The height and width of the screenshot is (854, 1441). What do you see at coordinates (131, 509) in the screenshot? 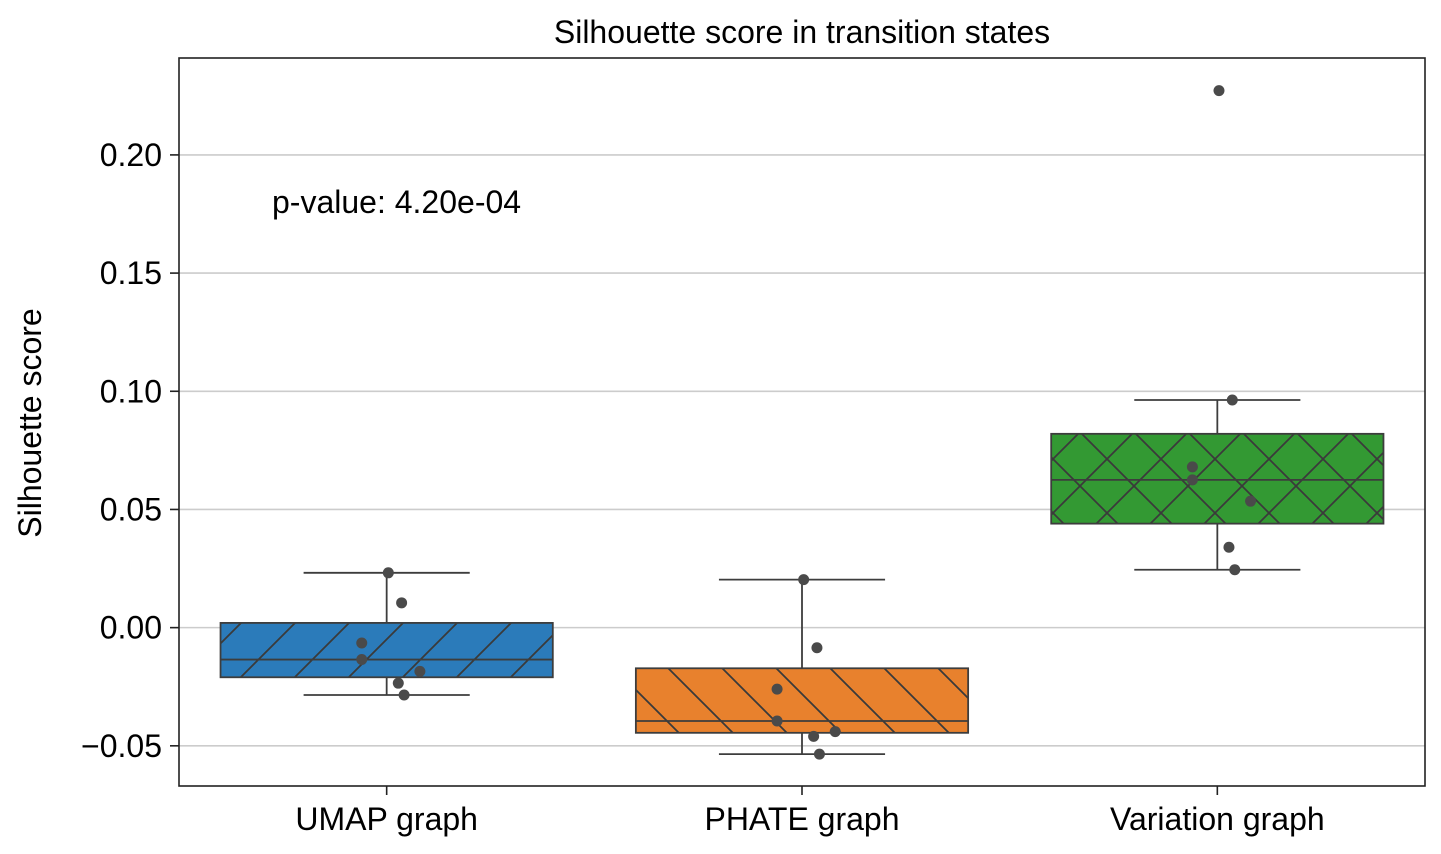
I see `y-tick-label: 0.05` at bounding box center [131, 509].